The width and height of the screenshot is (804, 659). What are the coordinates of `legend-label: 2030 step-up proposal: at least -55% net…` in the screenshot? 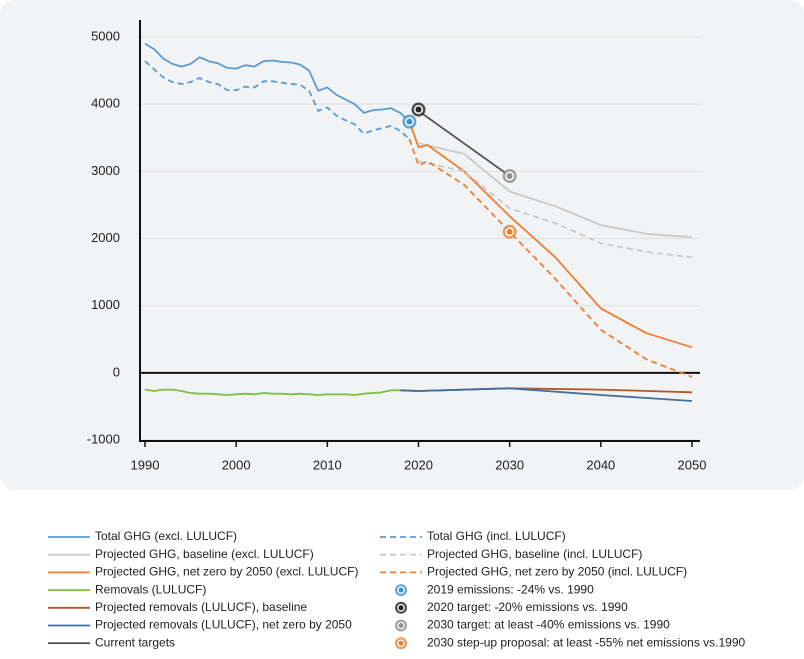 It's located at (586, 642).